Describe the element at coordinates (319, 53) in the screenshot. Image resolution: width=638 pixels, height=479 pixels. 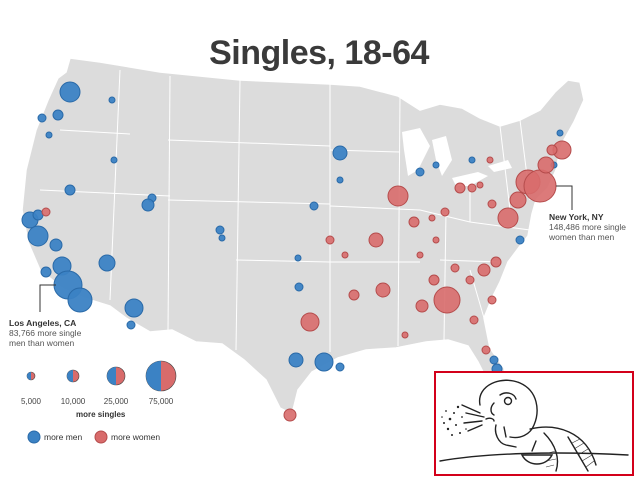
I see `page-title: Singles, 18-64` at that location.